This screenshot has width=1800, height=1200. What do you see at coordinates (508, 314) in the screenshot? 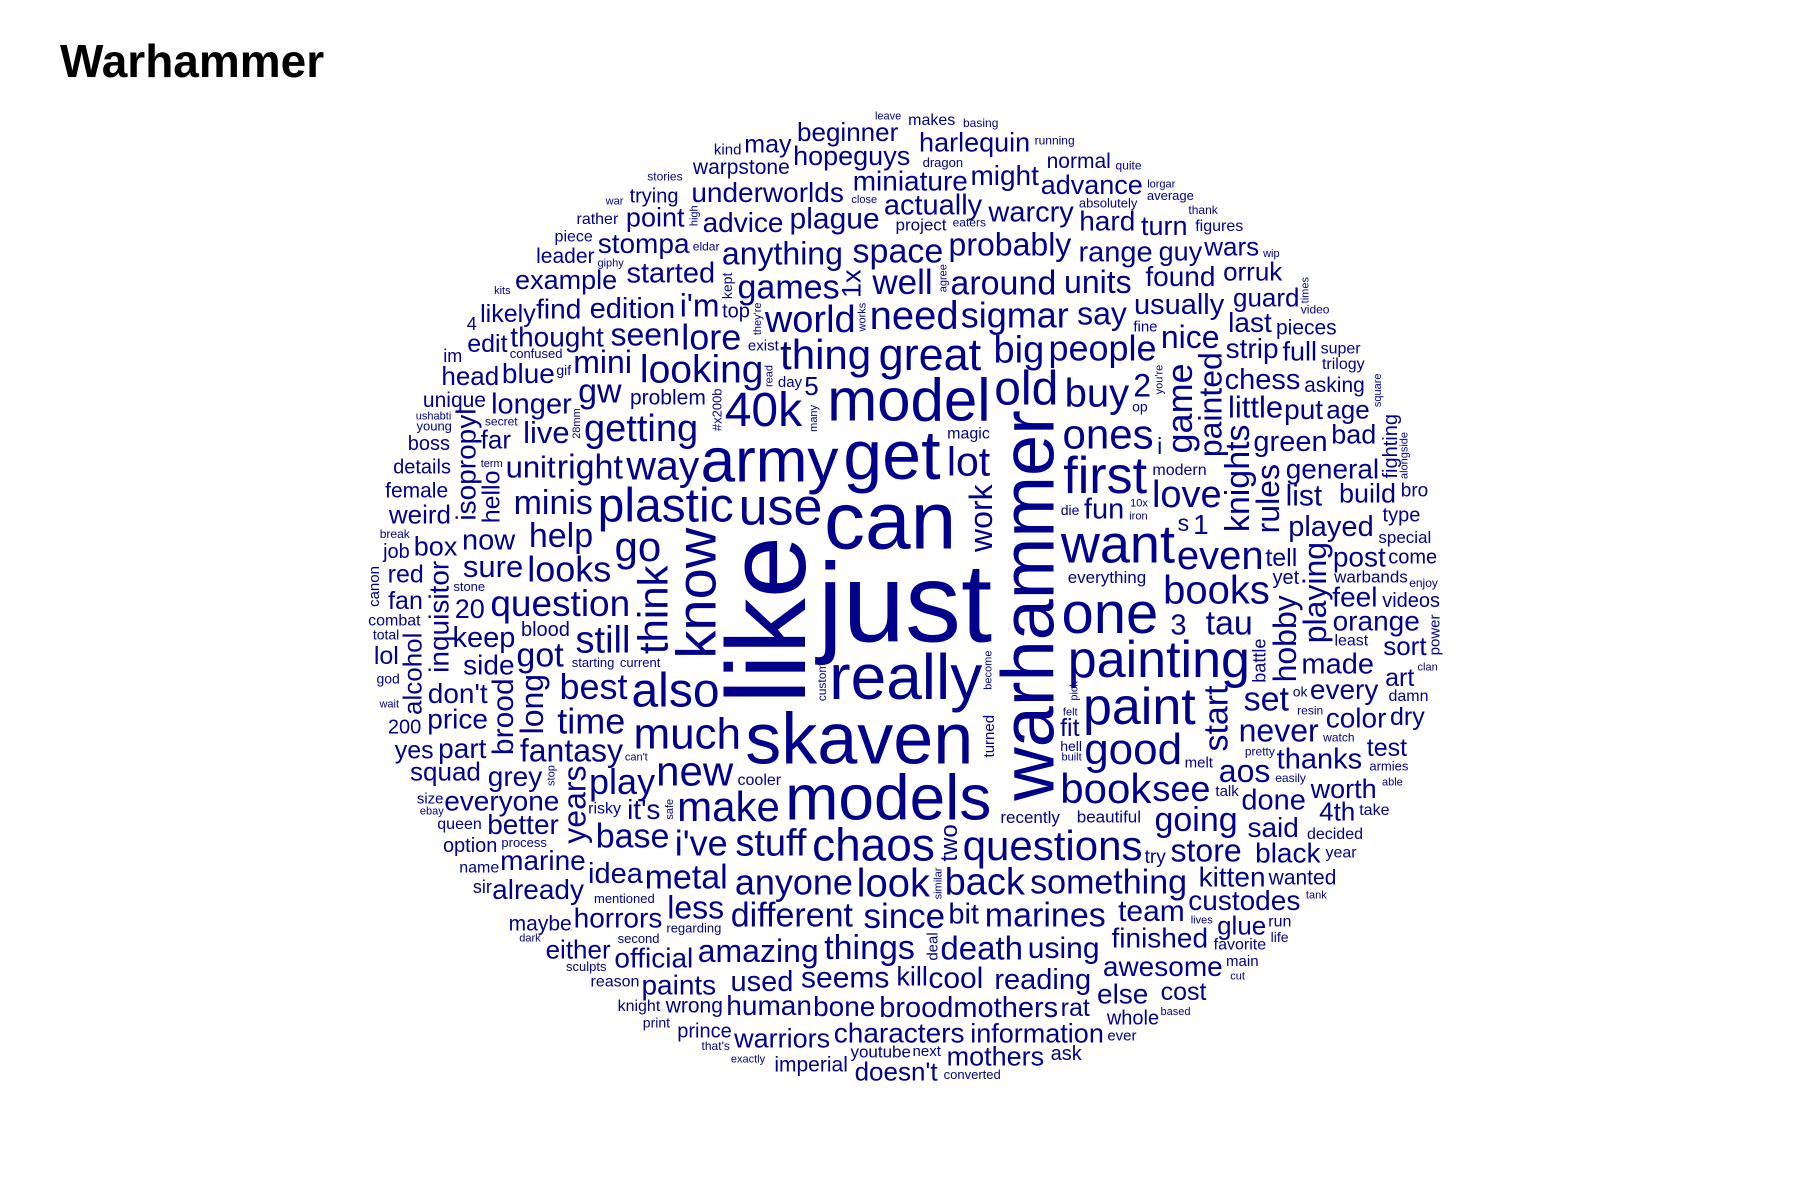
I see `word-label: likely` at bounding box center [508, 314].